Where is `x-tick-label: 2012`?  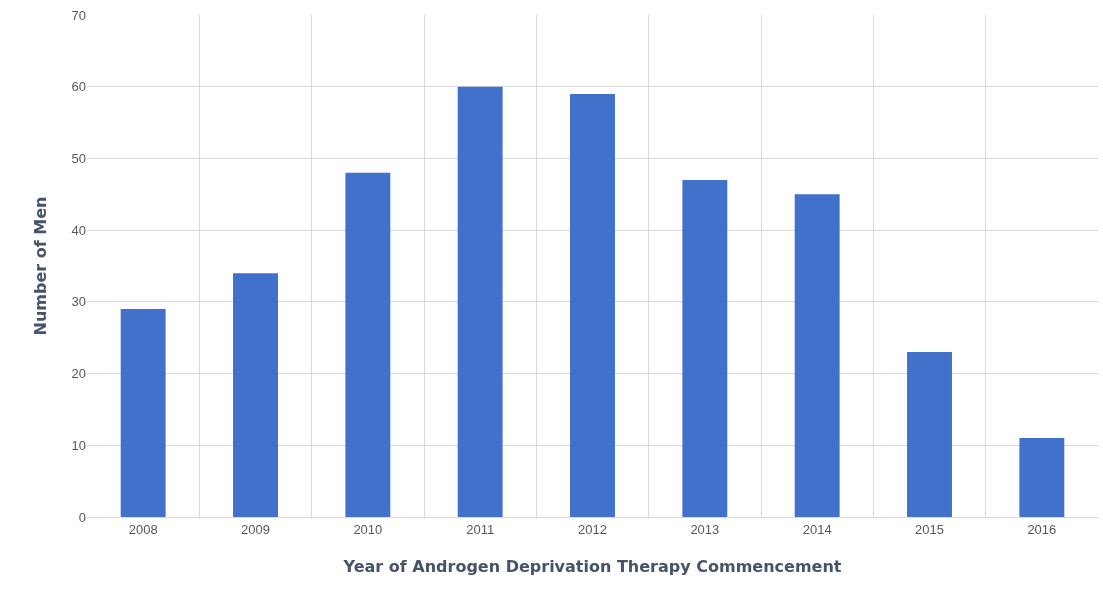 x-tick-label: 2012 is located at coordinates (592, 529).